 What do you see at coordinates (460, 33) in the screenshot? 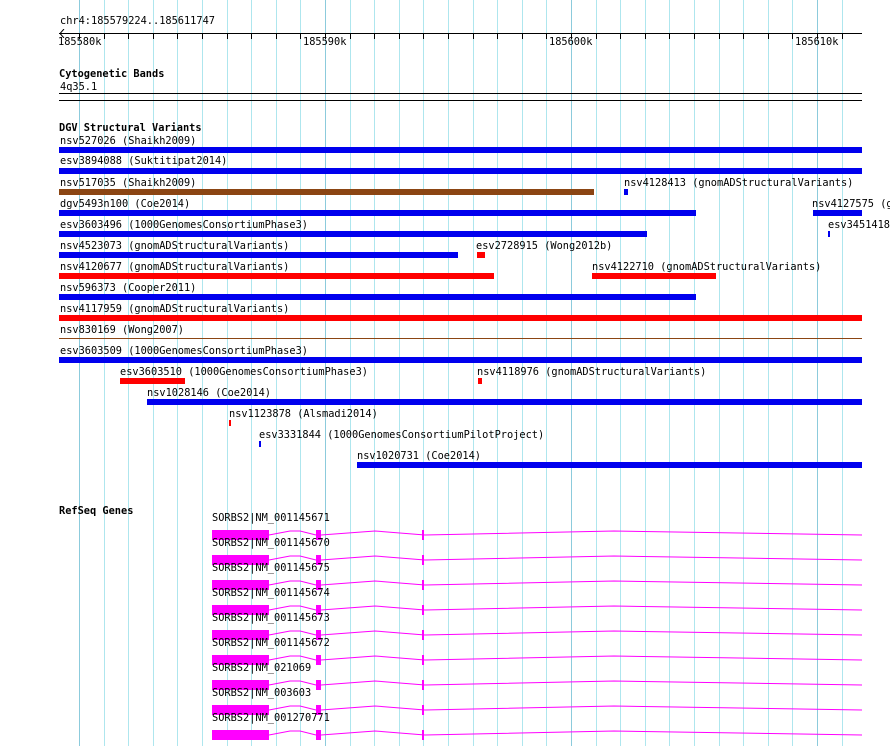
I see `ruler-axis` at bounding box center [460, 33].